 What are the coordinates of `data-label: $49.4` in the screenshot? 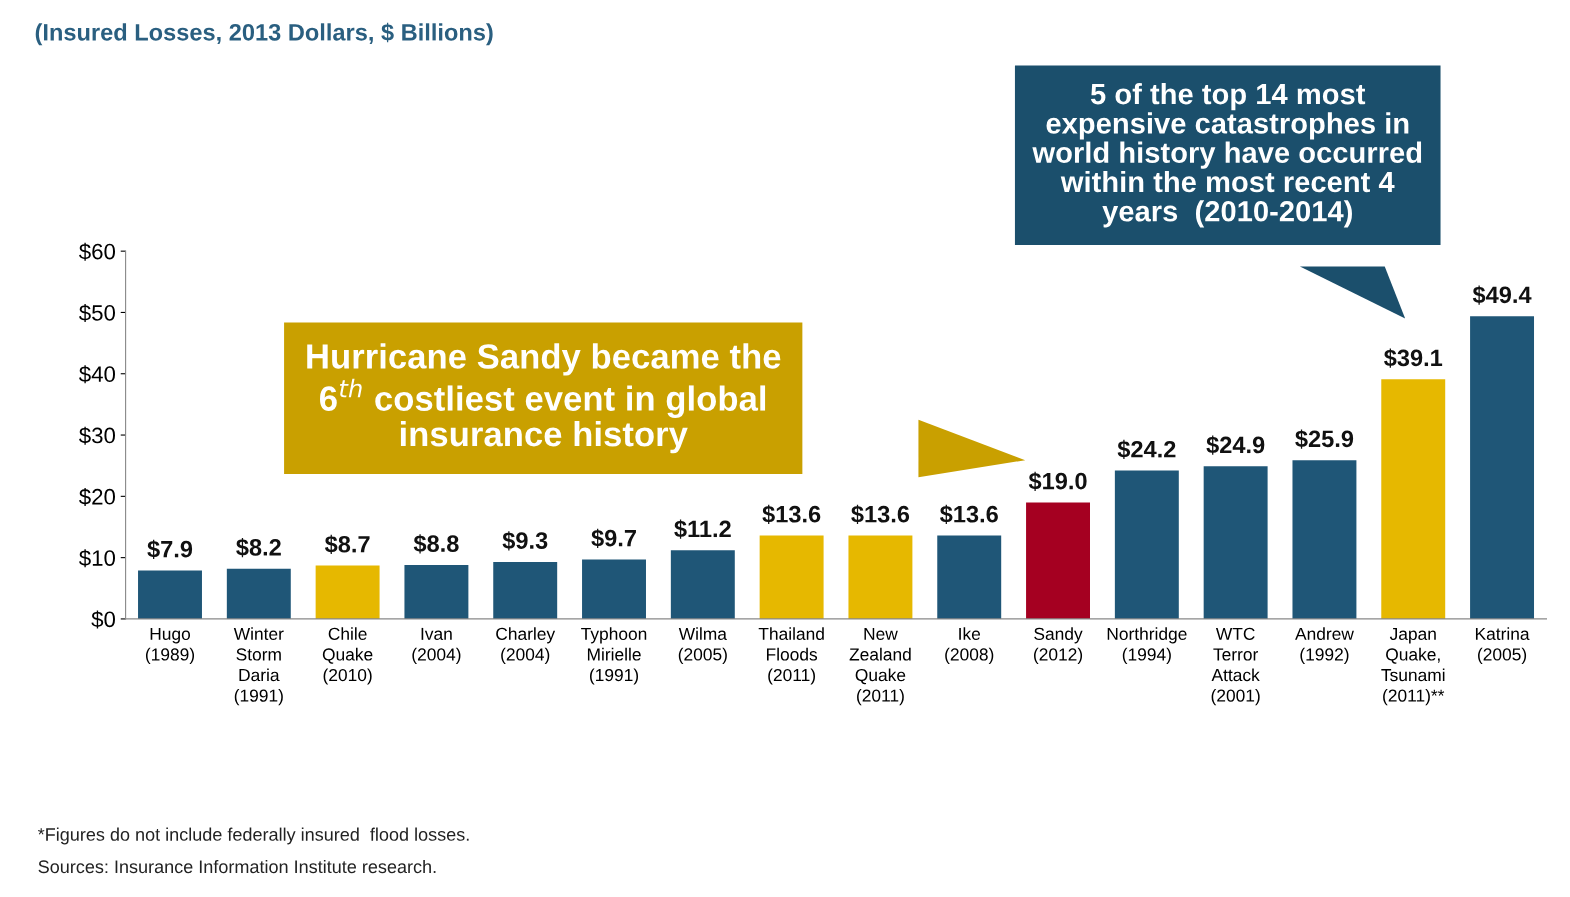 It's located at (1502, 295).